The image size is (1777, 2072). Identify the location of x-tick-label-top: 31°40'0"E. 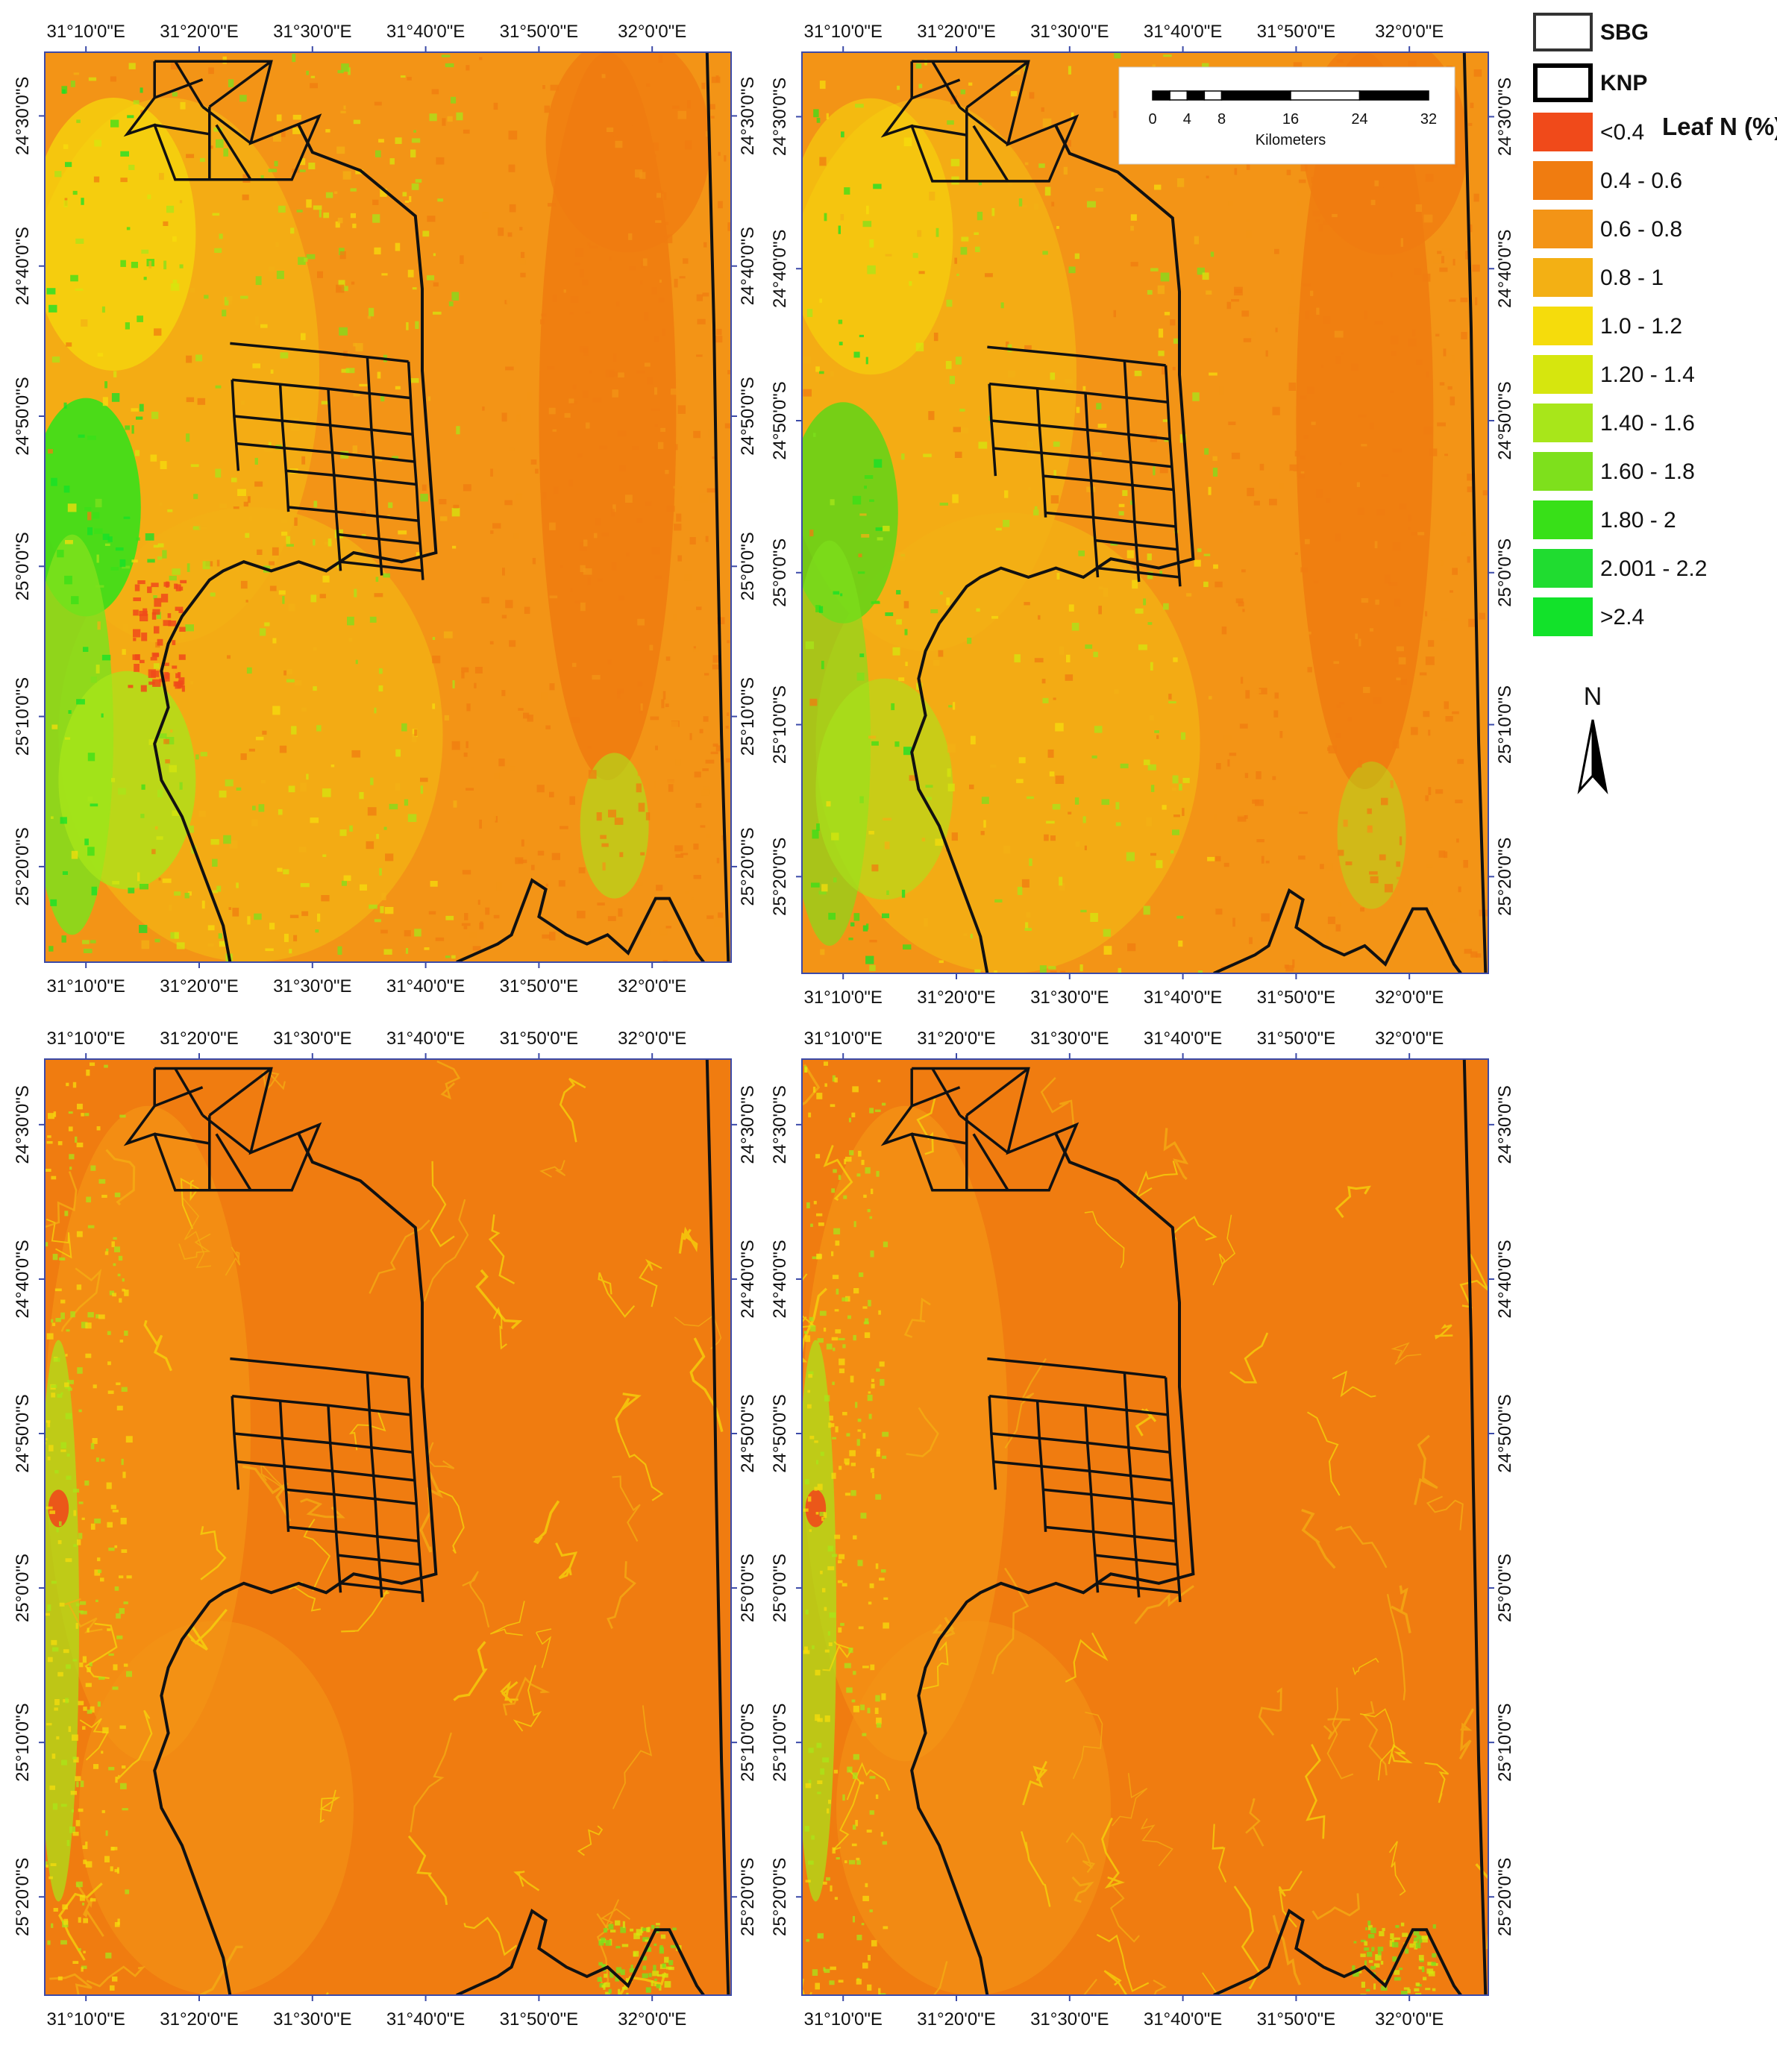
(426, 1039).